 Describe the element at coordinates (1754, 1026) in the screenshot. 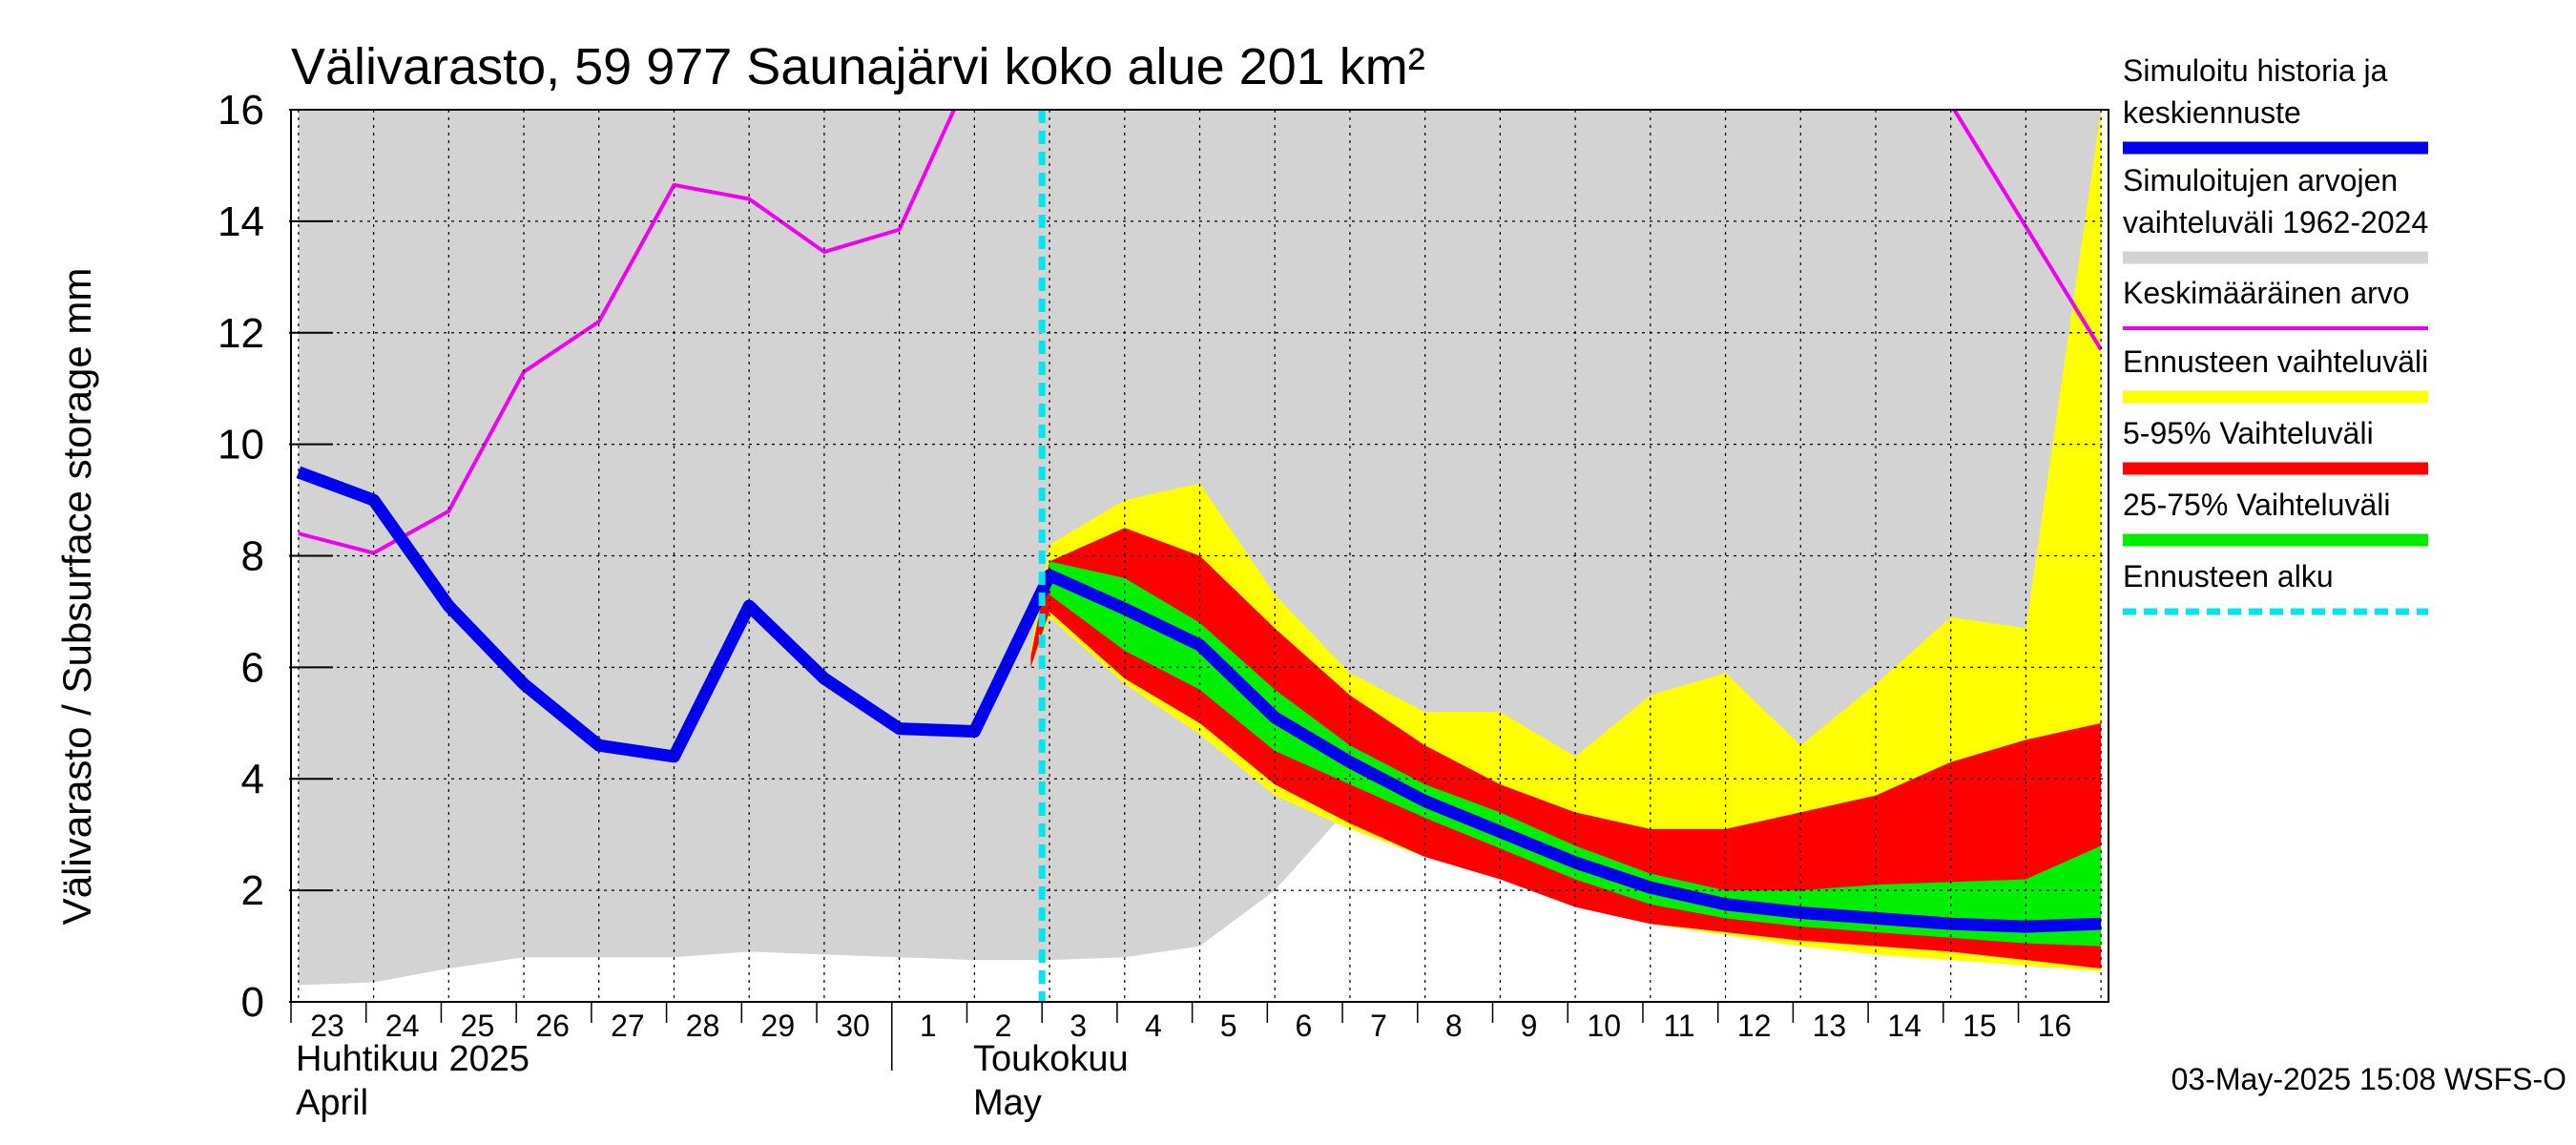

I see `x-tick-label: 12` at that location.